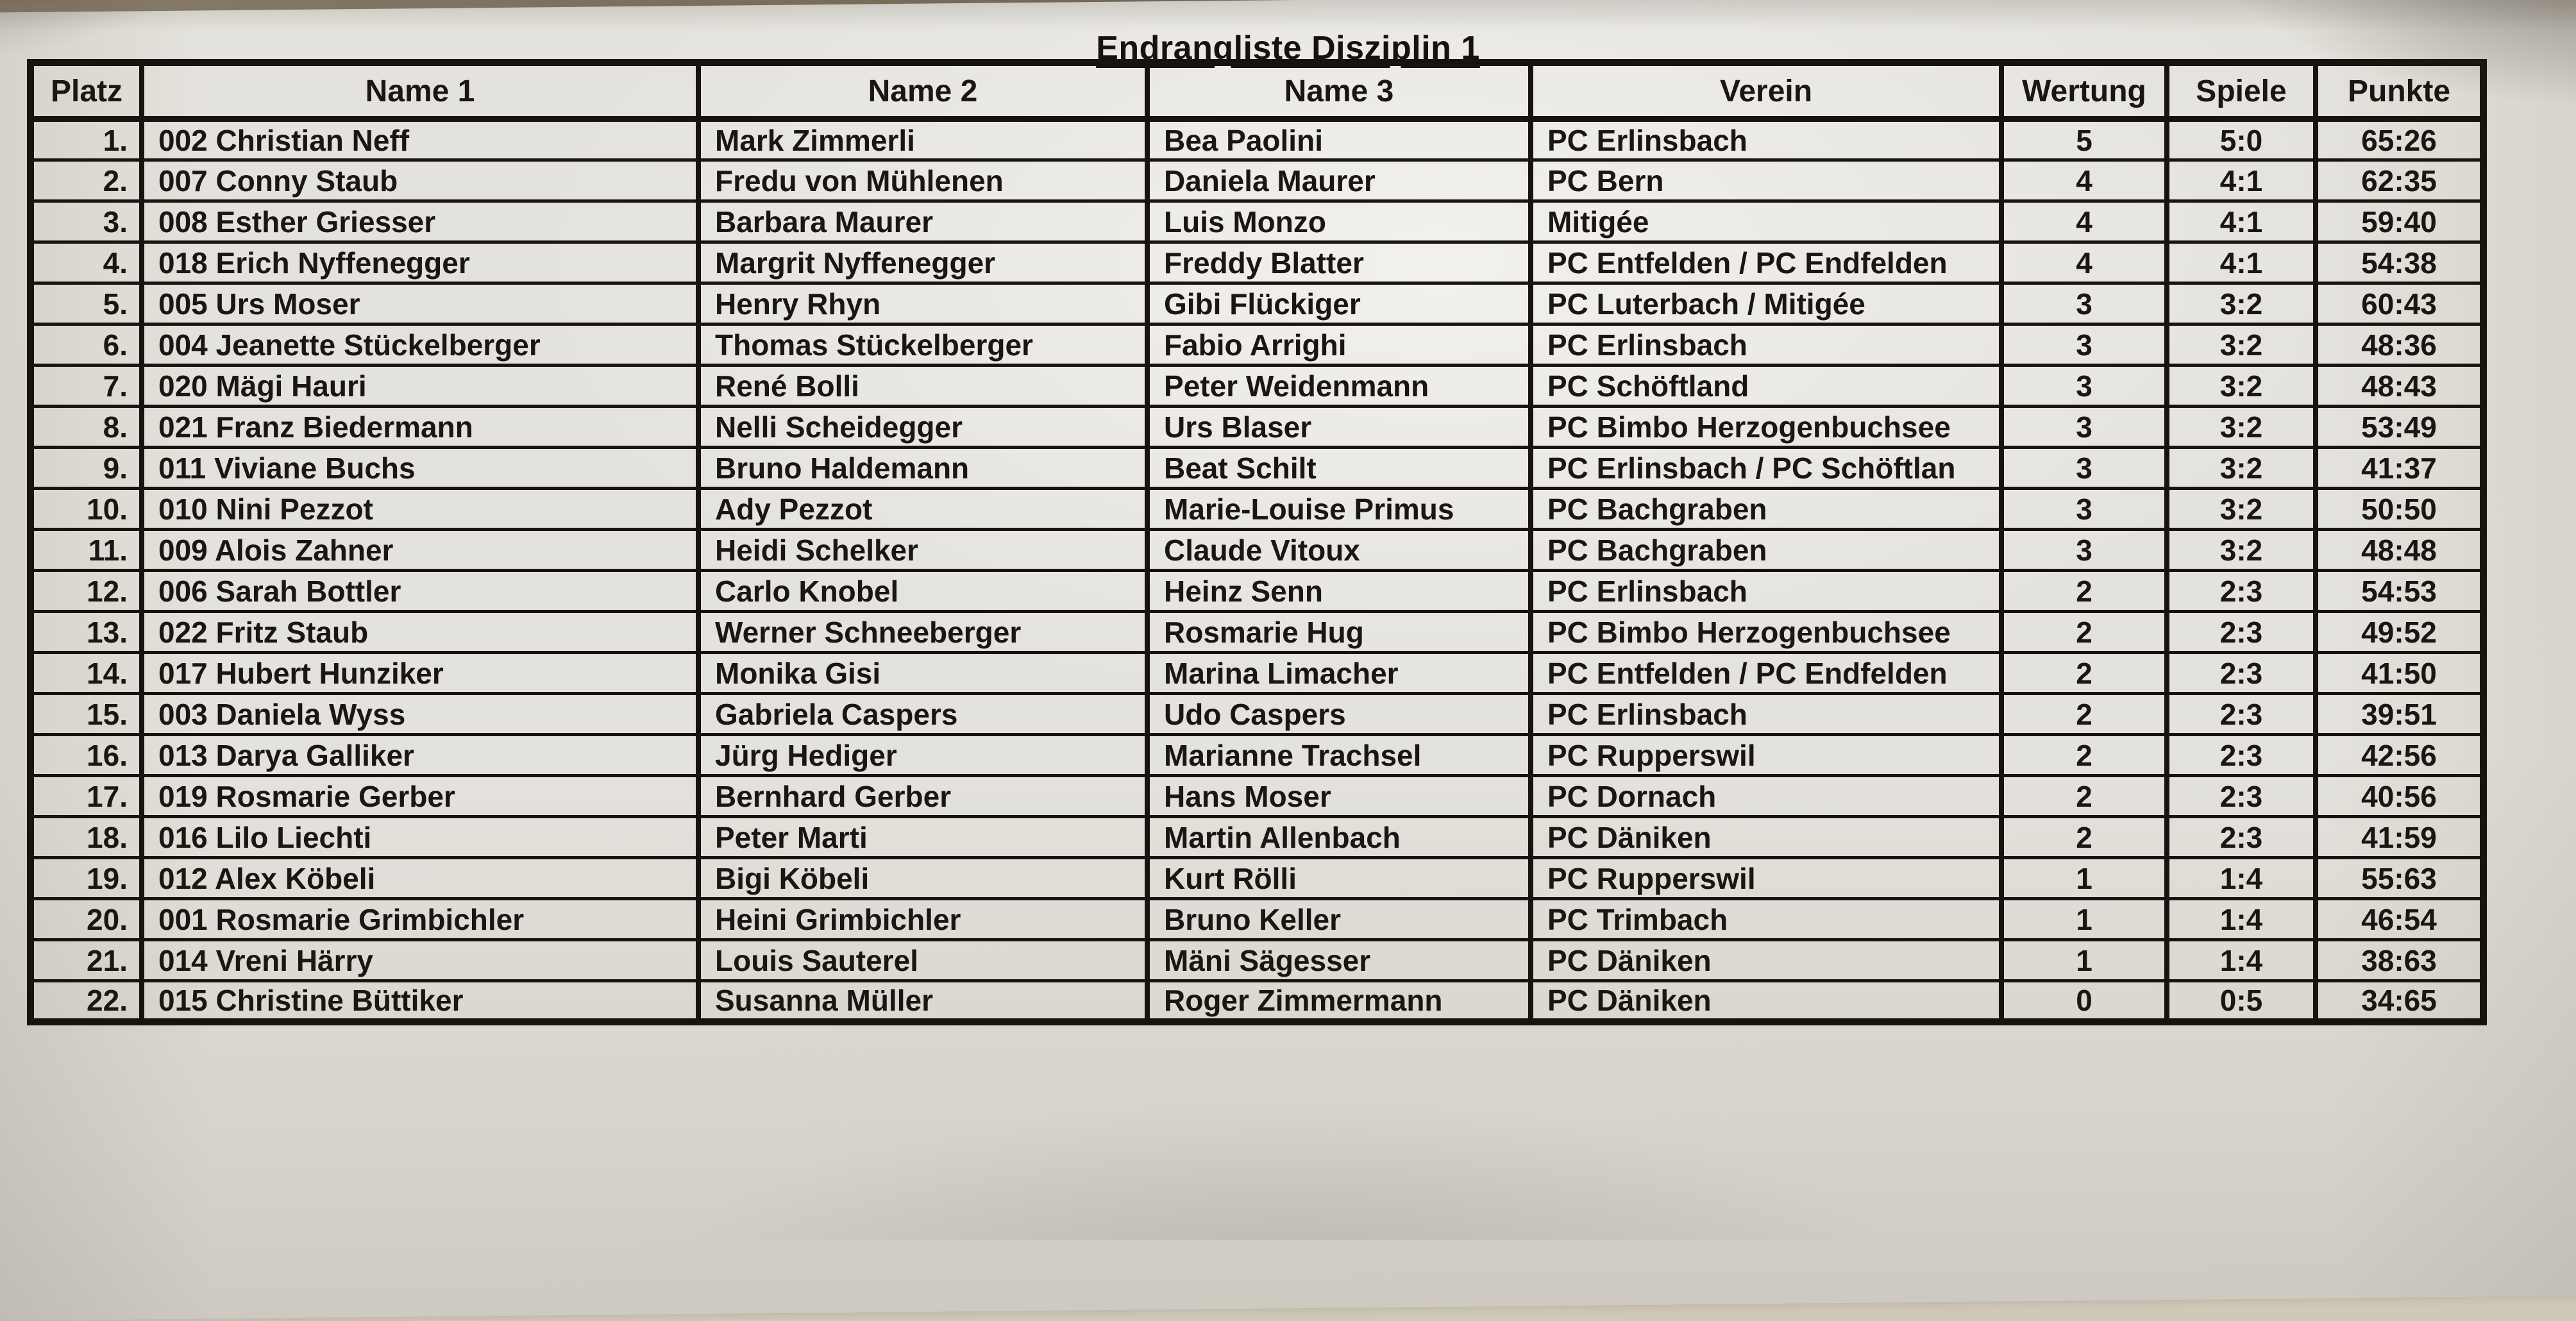  I want to click on cell-name3: Marina Limacher, so click(1339, 673).